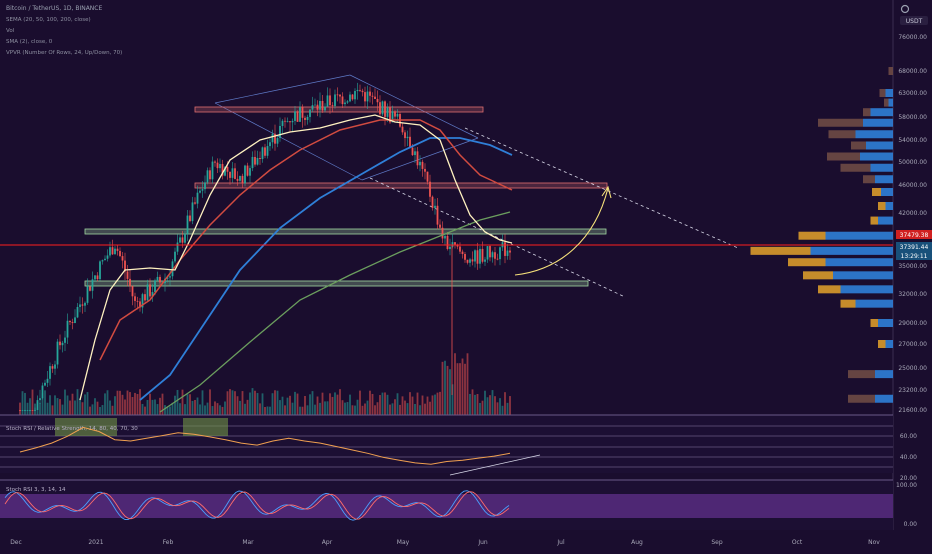 The width and height of the screenshot is (932, 554). I want to click on rsi-divergence-line, so click(495, 465).